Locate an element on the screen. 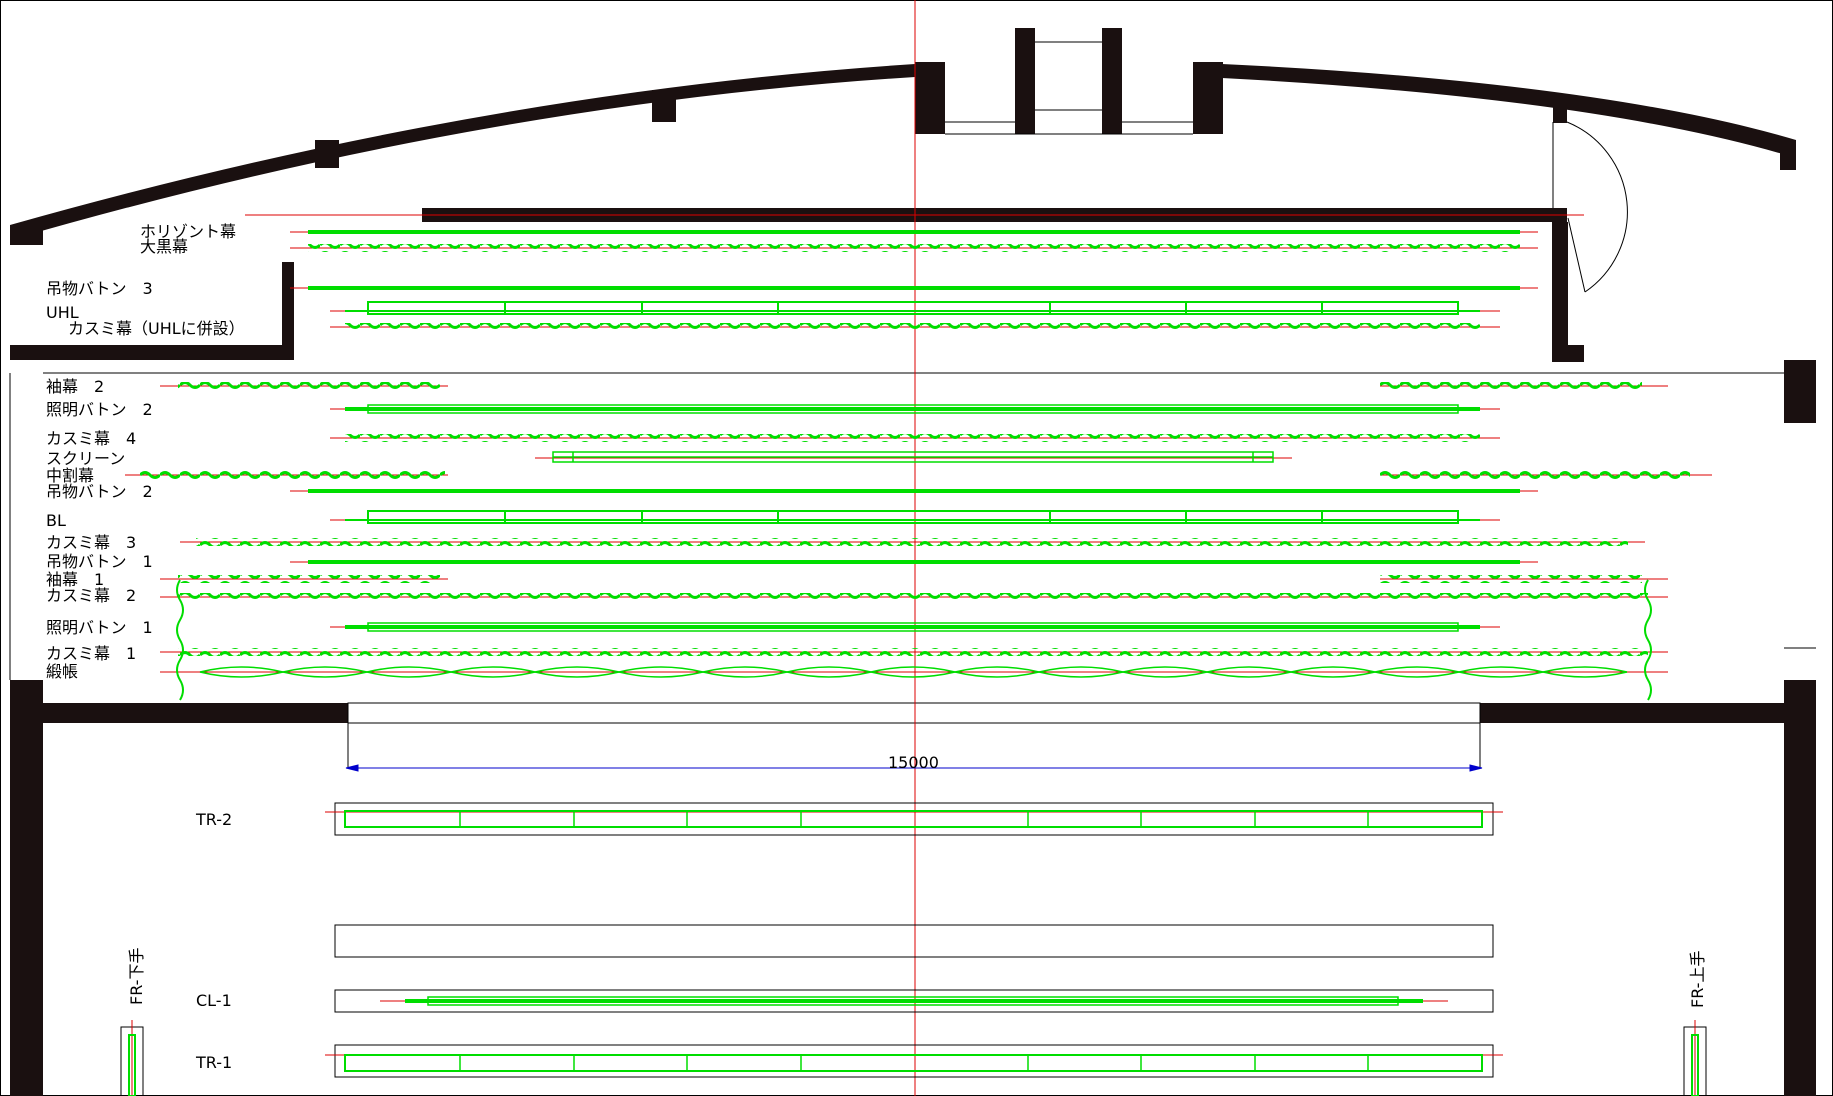  label-kasumi4: カスミ幕 4 is located at coordinates (91, 438).